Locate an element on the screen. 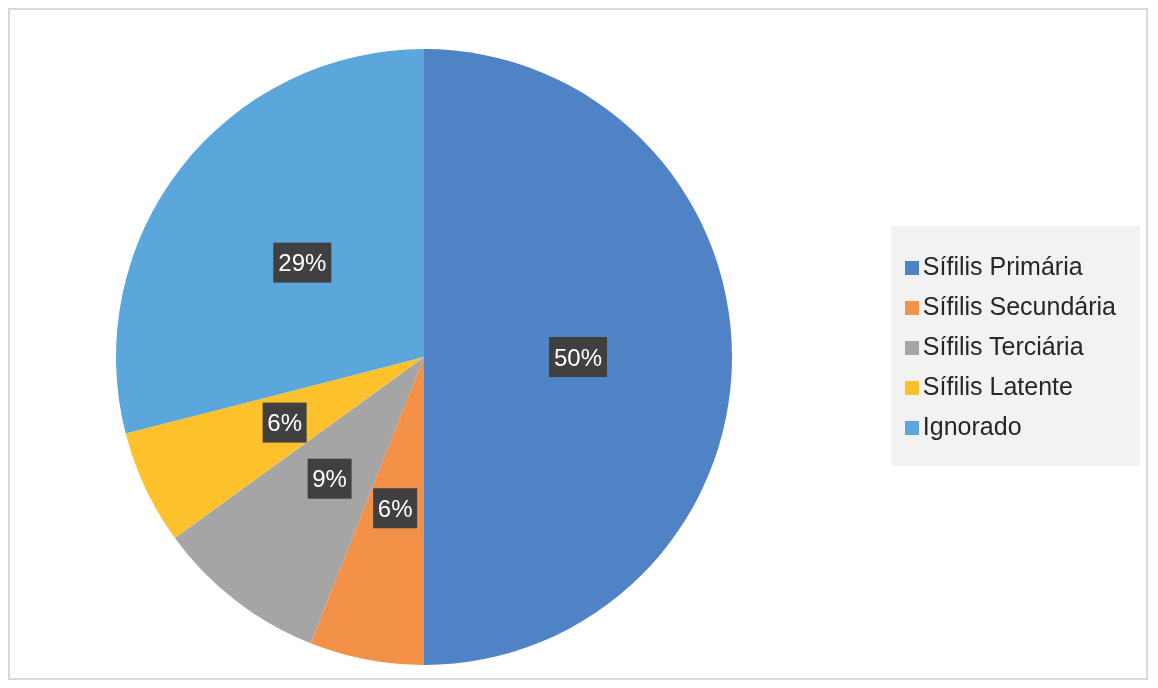  legend-label: Sífilis Primária is located at coordinates (1002, 266).